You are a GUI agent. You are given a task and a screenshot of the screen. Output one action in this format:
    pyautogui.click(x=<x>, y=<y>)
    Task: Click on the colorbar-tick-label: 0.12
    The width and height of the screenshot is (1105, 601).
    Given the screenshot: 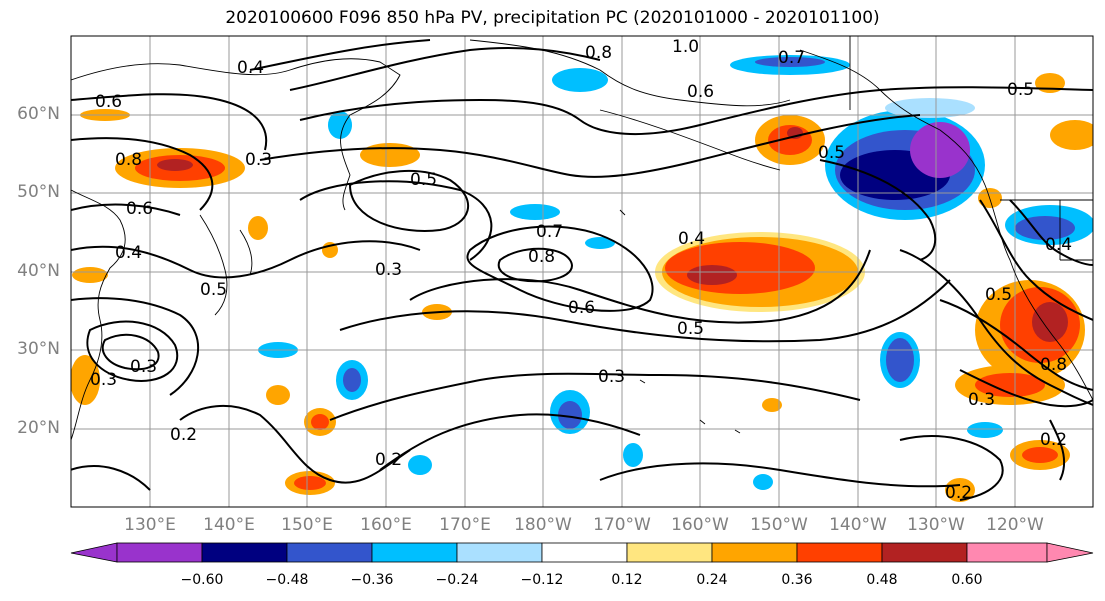 What is the action you would take?
    pyautogui.click(x=627, y=580)
    